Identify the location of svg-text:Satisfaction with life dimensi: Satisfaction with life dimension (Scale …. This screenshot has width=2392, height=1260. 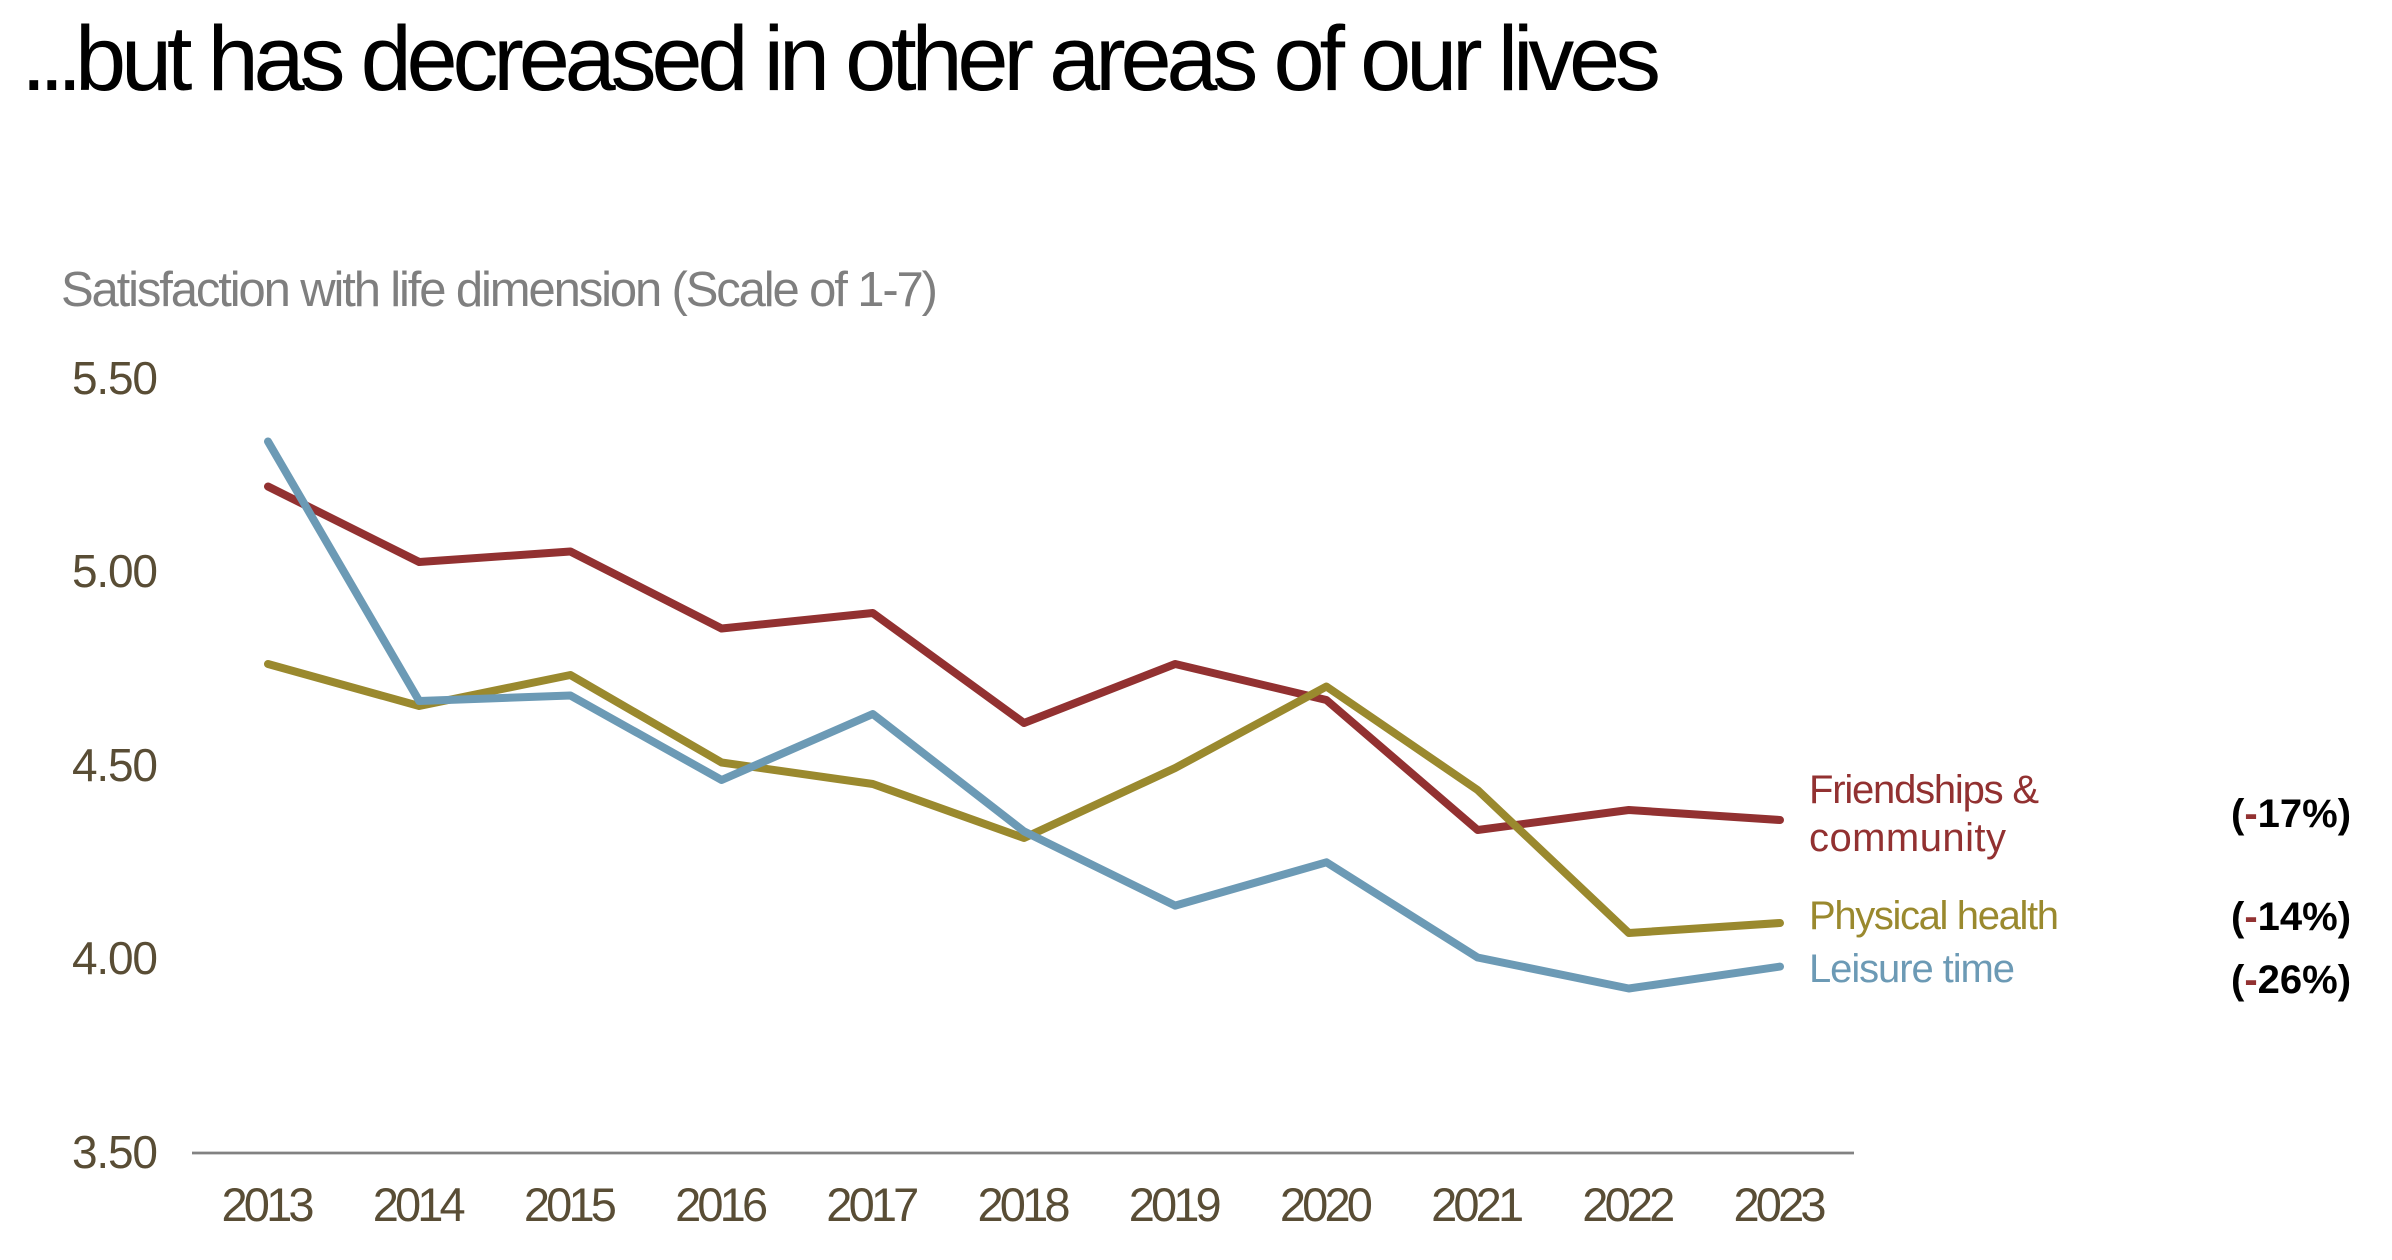
(499, 290).